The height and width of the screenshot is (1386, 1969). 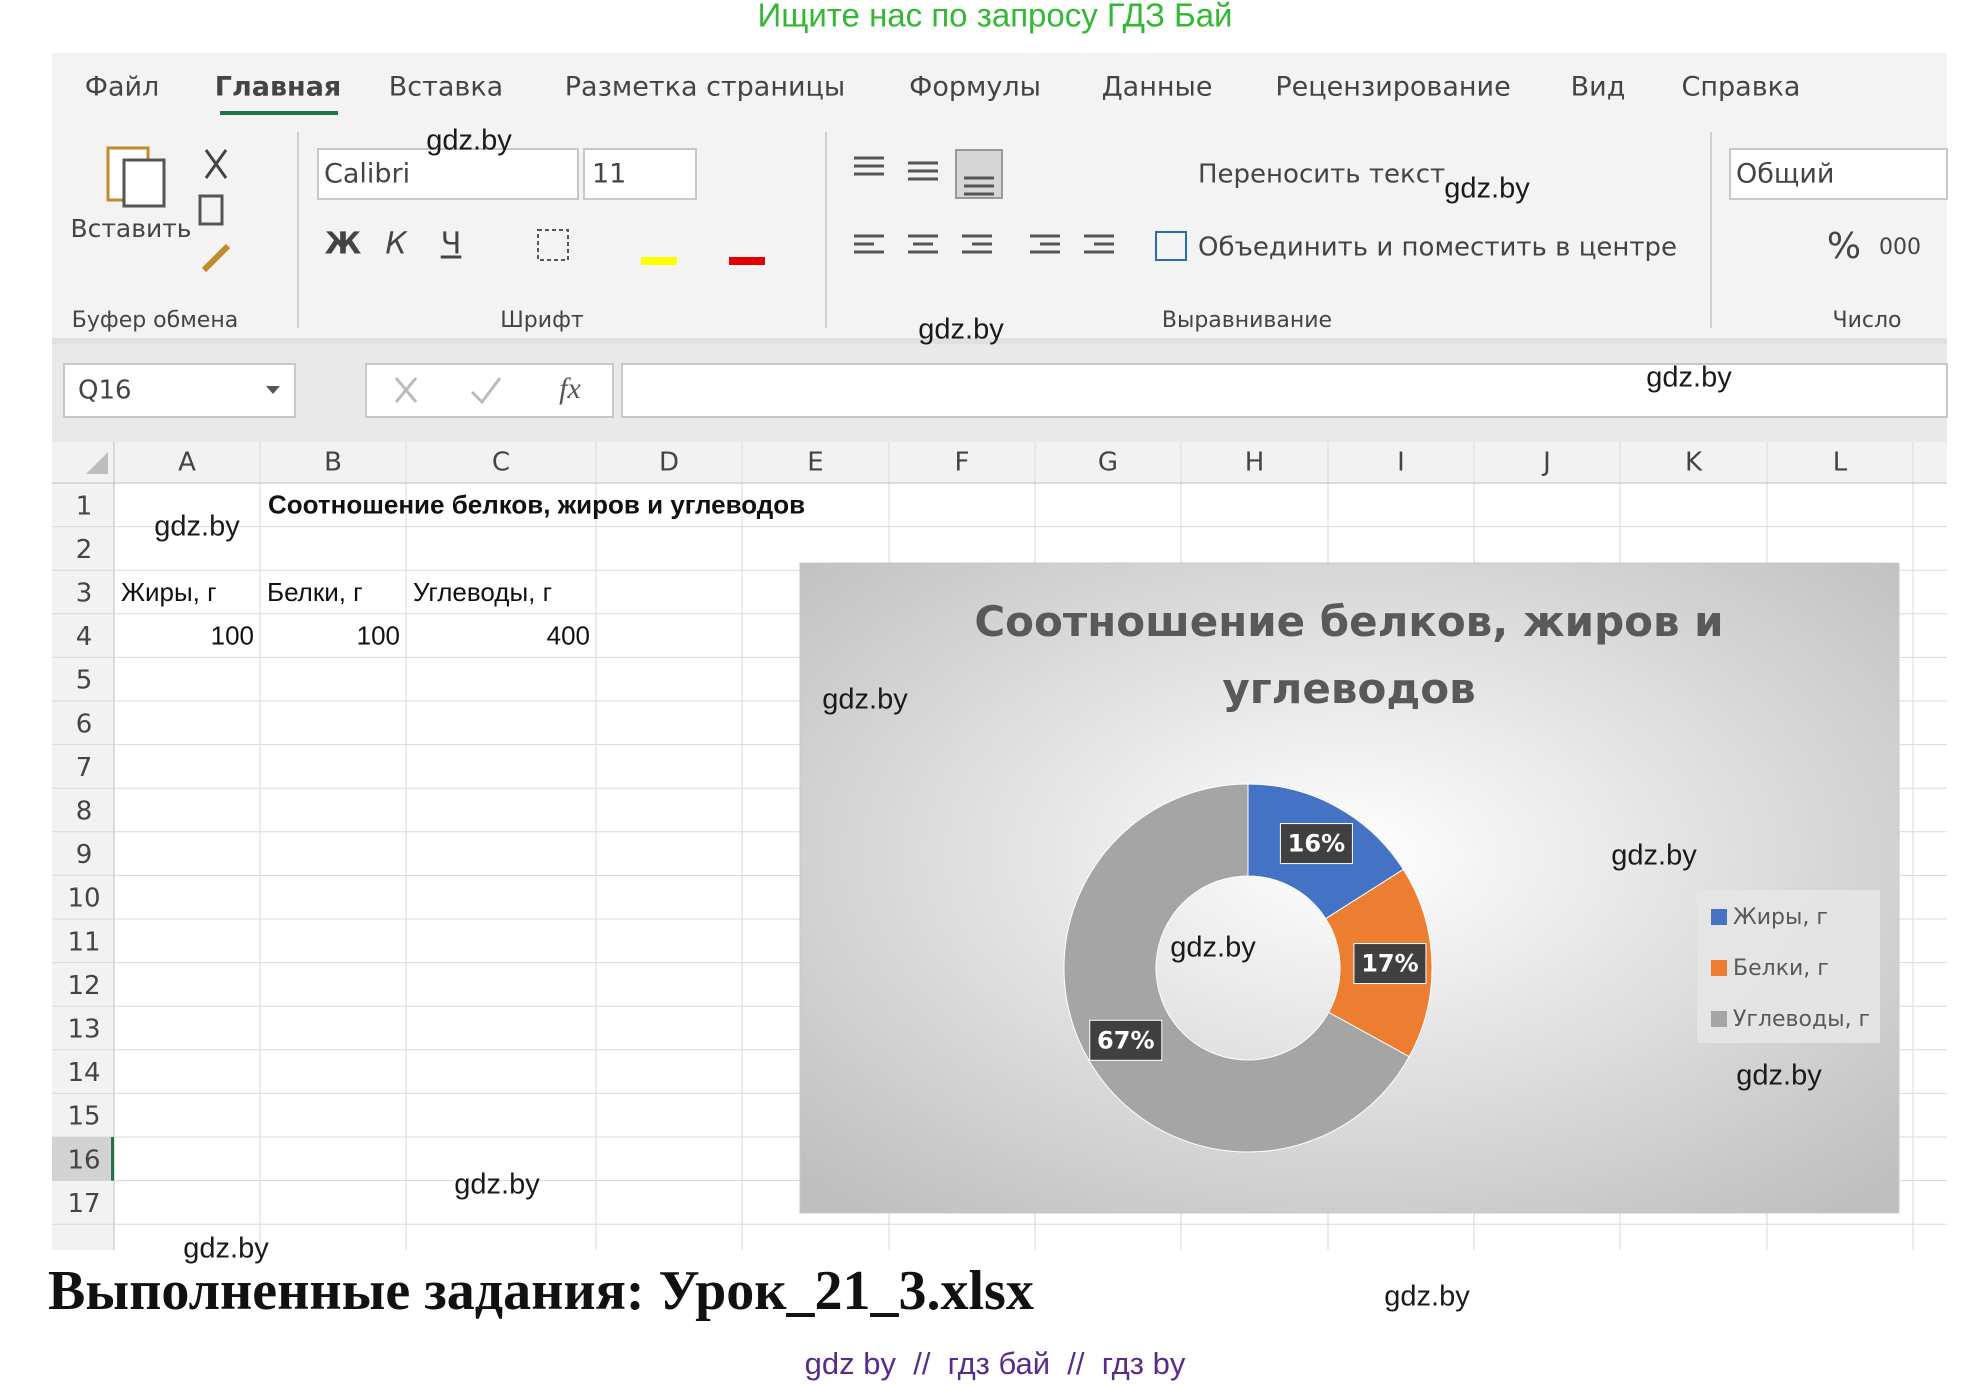 I want to click on formula-input, so click(x=1284, y=390).